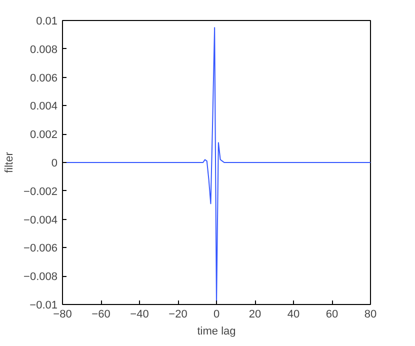 Image resolution: width=415 pixels, height=346 pixels. Describe the element at coordinates (293, 314) in the screenshot. I see `x-tick-label: 40` at that location.